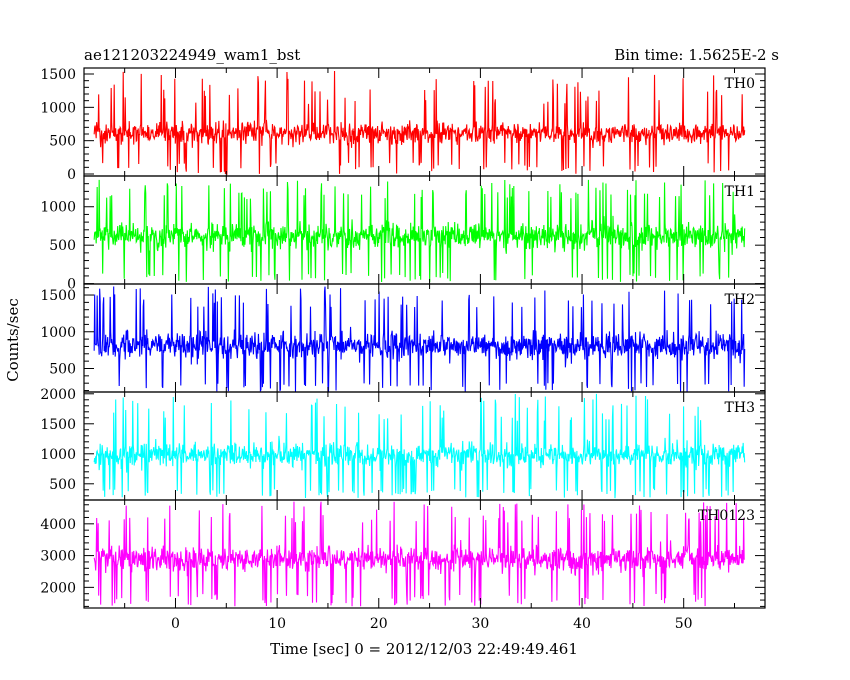 The height and width of the screenshot is (680, 850). I want to click on series-th0123, so click(419, 554).